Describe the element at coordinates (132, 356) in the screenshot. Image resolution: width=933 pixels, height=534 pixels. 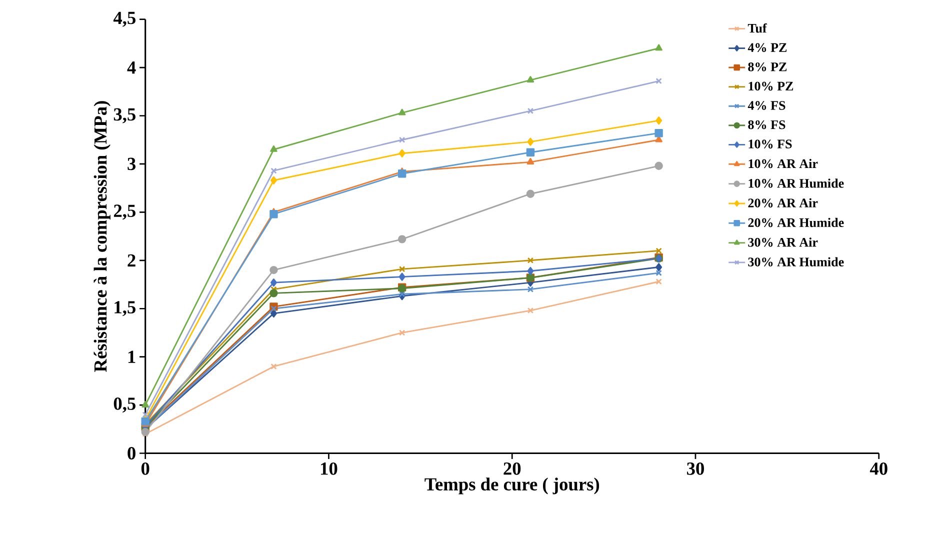
I see `y-tick-label: 1` at that location.